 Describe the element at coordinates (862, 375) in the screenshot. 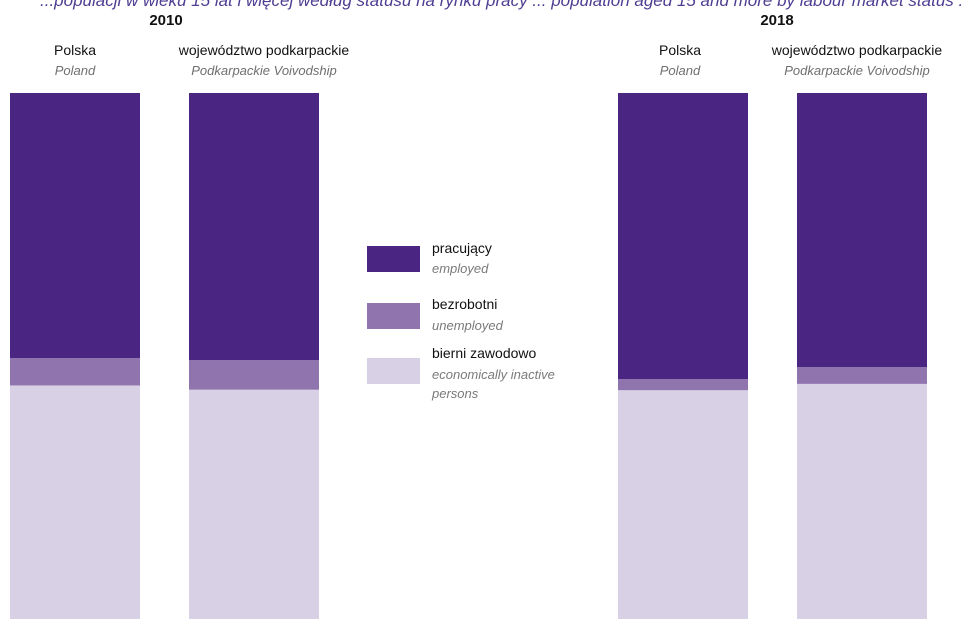

I see `bar-segment-unemployed-2018-podkarpackie` at that location.